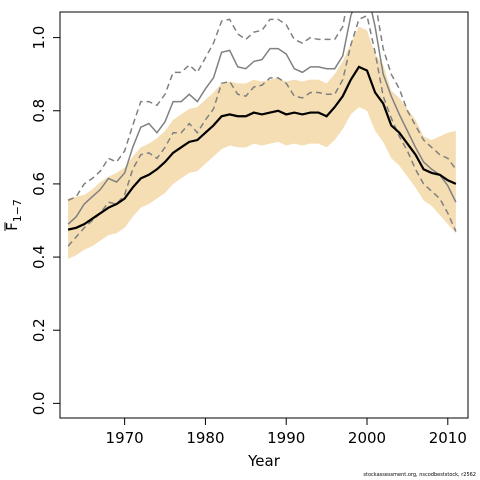  Describe the element at coordinates (39, 184) in the screenshot. I see `y-tick-label: 0.6` at that location.